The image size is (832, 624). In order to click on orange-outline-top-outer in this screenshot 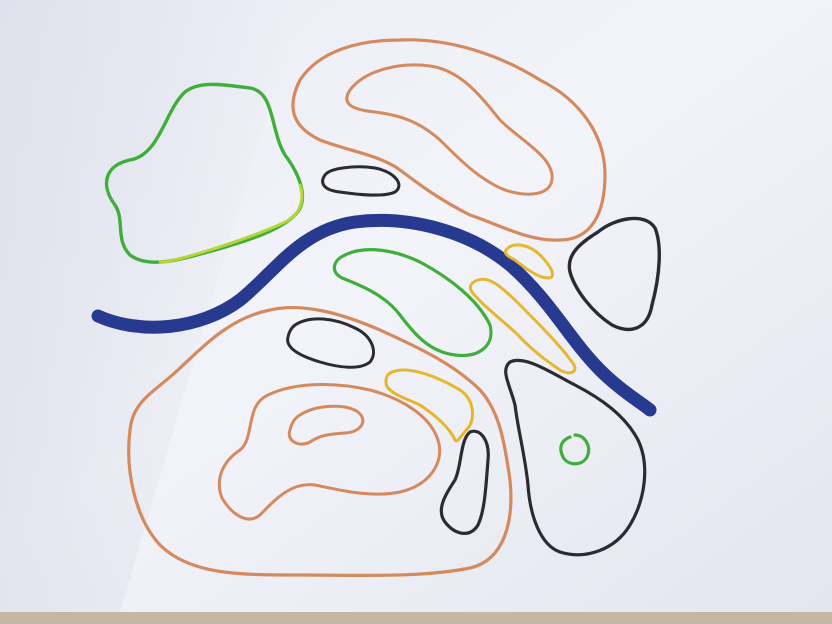, I will do `click(449, 140)`.